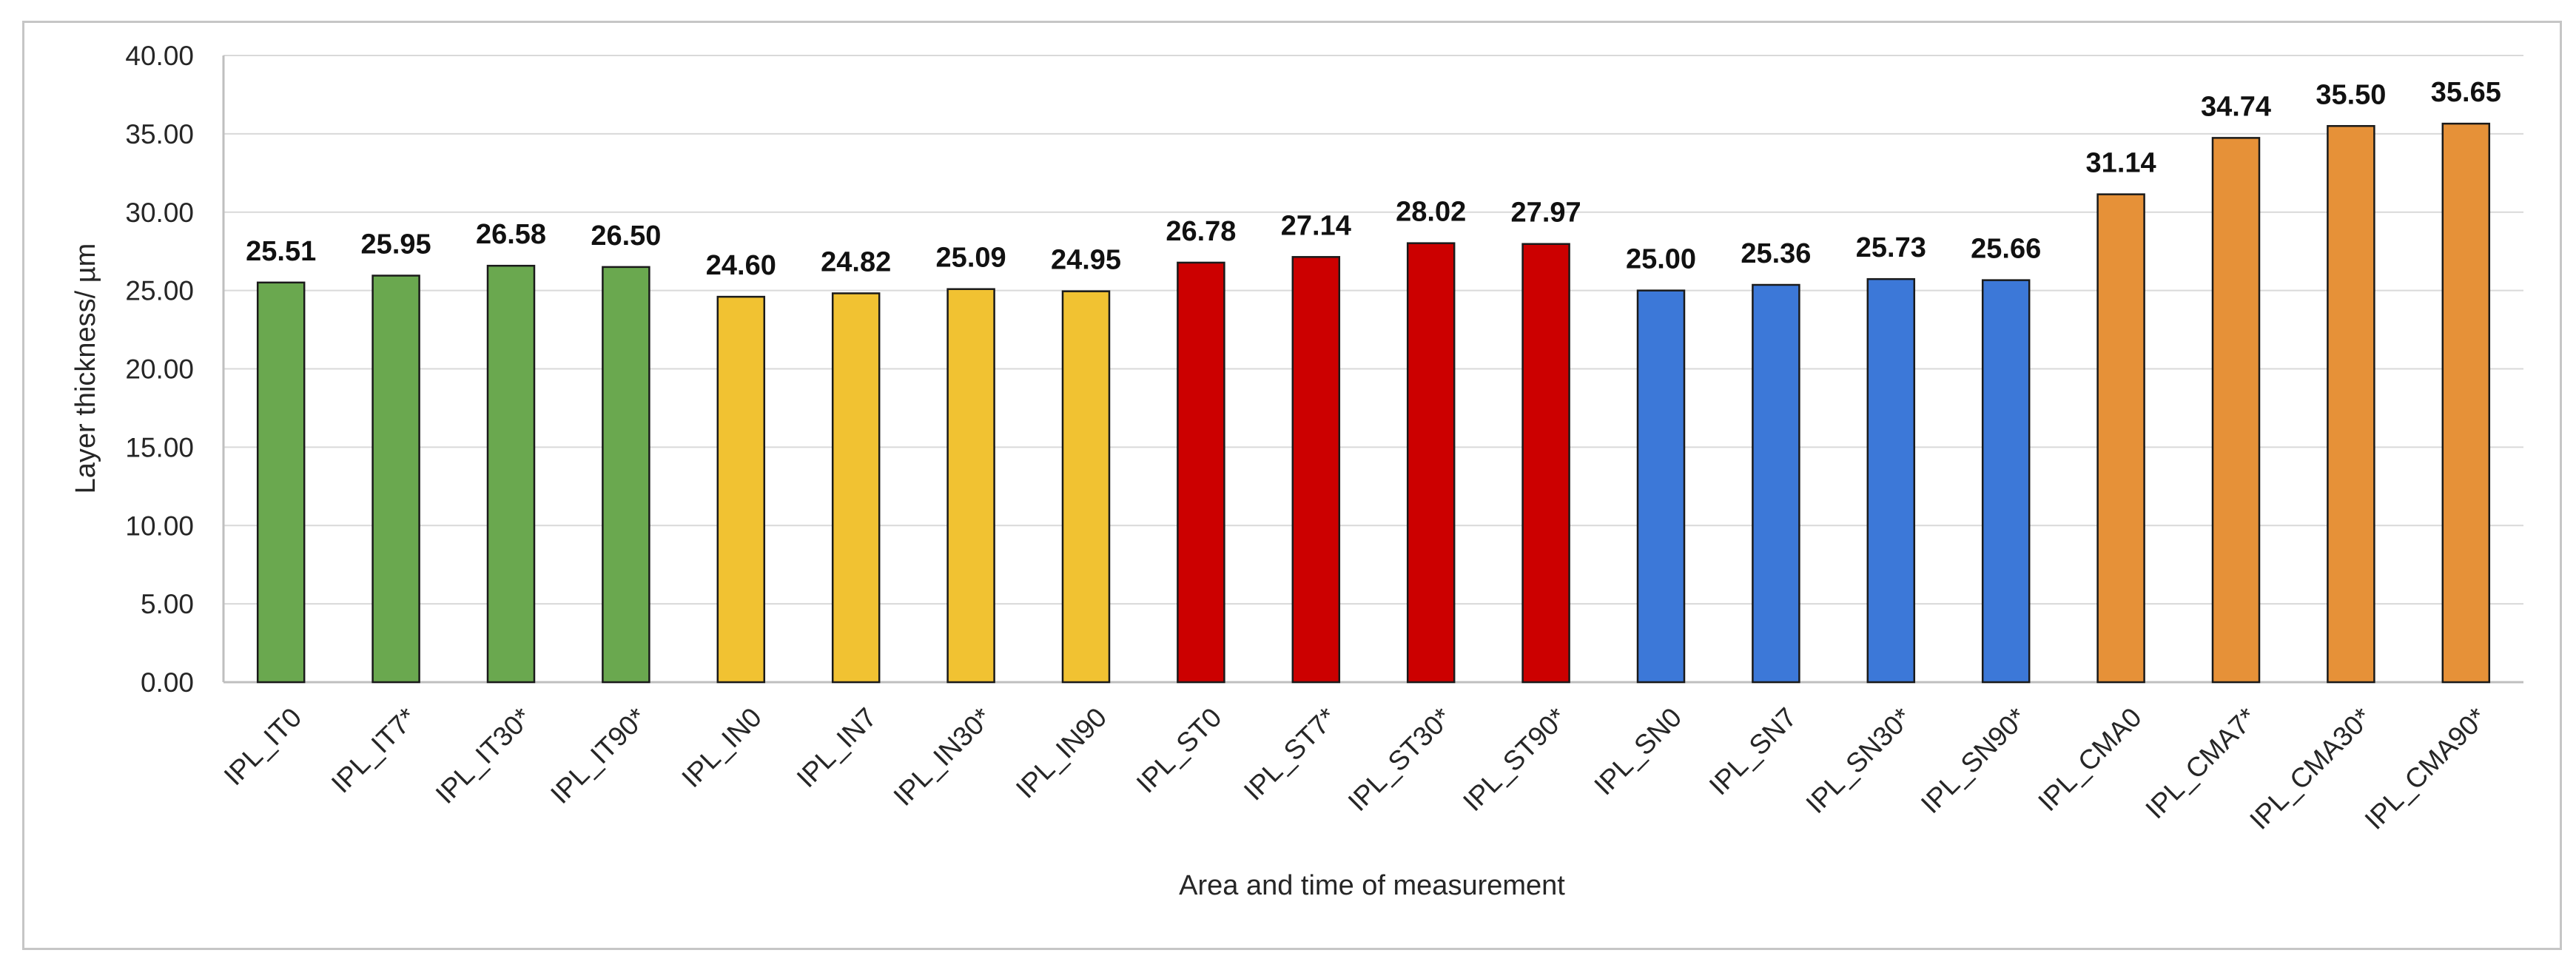  I want to click on data-label: 34.74, so click(2236, 106).